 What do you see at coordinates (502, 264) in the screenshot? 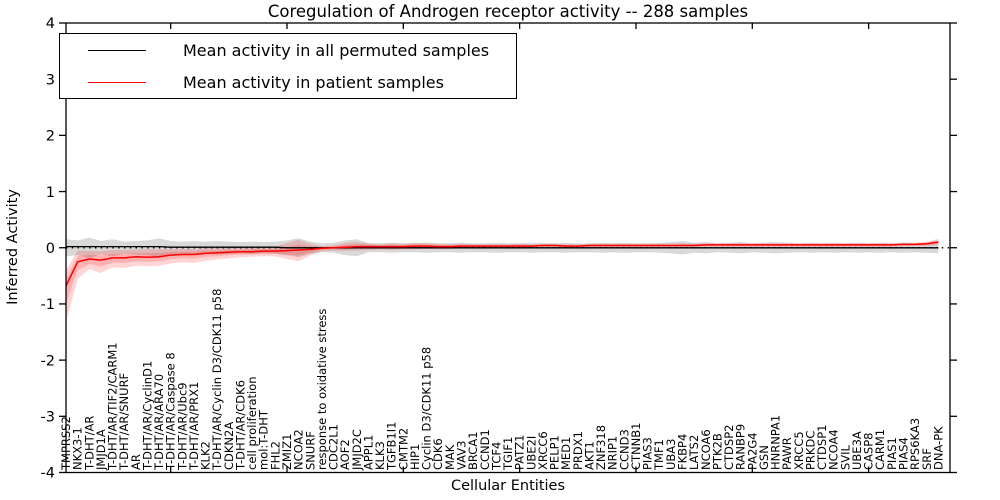
I see `patient-mean-line` at bounding box center [502, 264].